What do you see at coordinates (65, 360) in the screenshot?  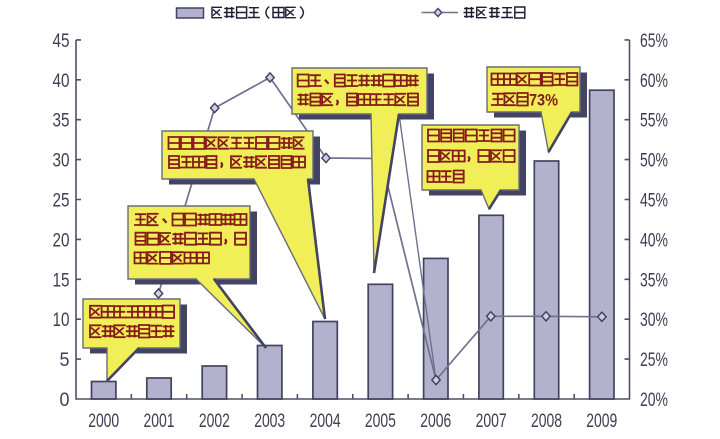 I see `svg-text: 5` at bounding box center [65, 360].